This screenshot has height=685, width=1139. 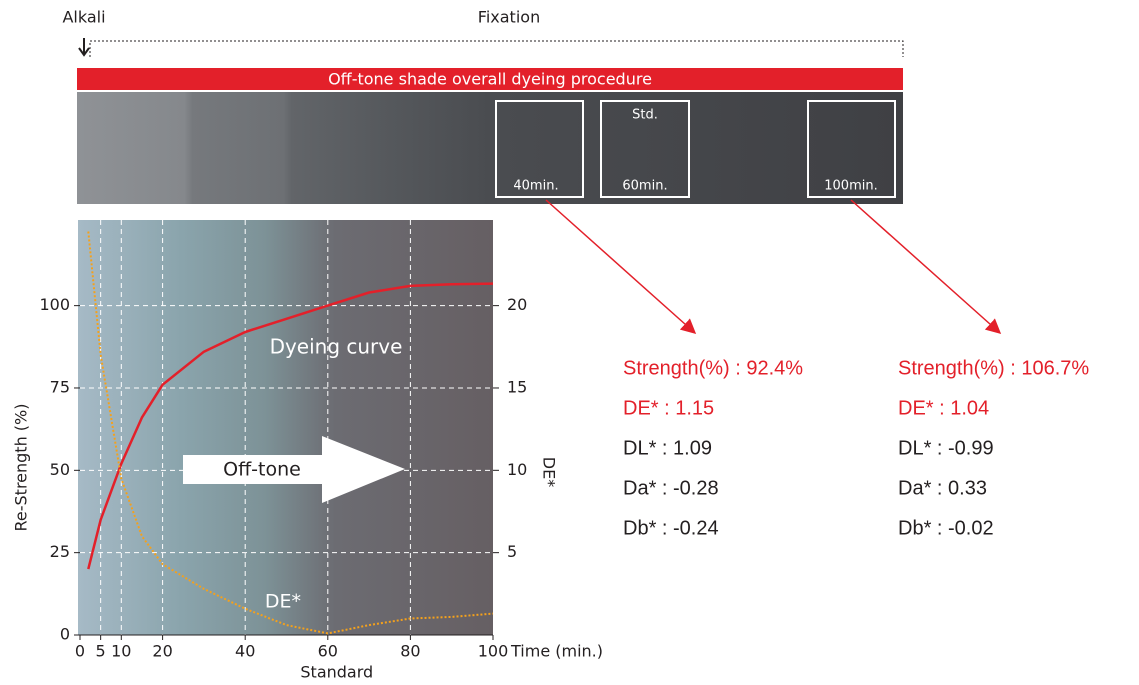 What do you see at coordinates (645, 115) in the screenshot?
I see `sample-label: Std.` at bounding box center [645, 115].